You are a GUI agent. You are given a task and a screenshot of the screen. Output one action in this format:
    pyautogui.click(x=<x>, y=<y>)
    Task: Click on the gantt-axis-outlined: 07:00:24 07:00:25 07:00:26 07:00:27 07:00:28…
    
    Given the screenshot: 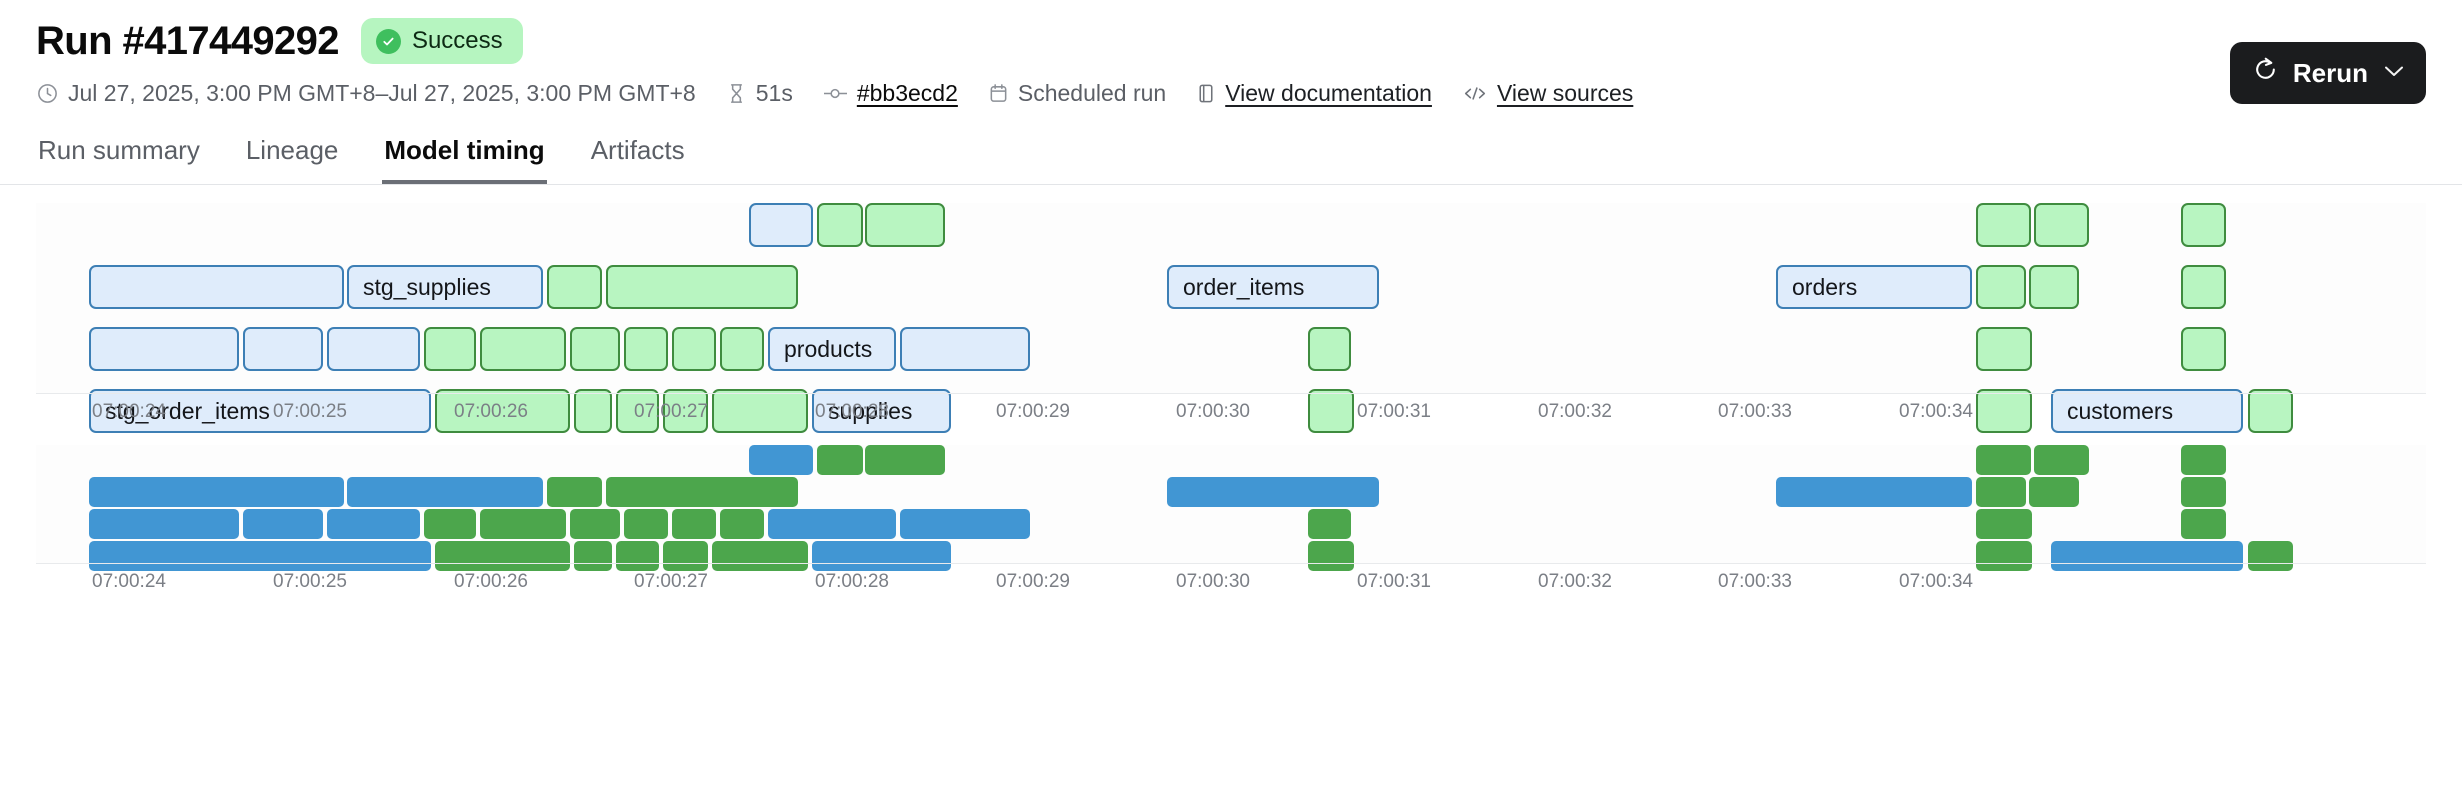 What is the action you would take?
    pyautogui.click(x=1231, y=410)
    